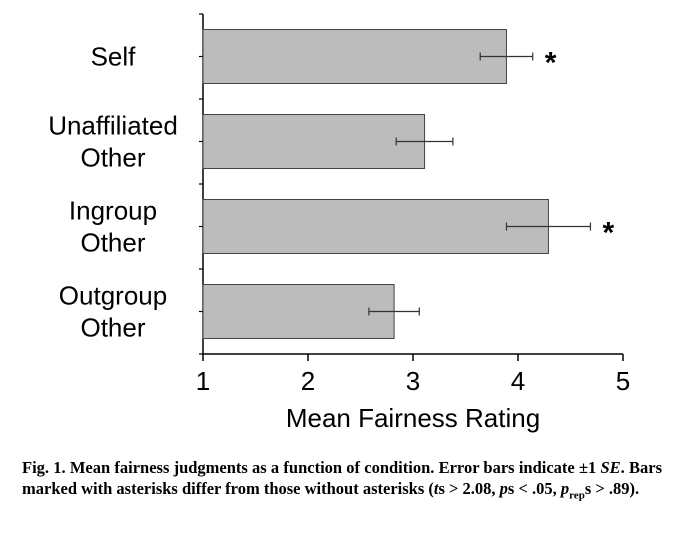 This screenshot has height=554, width=684. What do you see at coordinates (612, 488) in the screenshot?
I see `caption-prep-rest: s > .89).` at bounding box center [612, 488].